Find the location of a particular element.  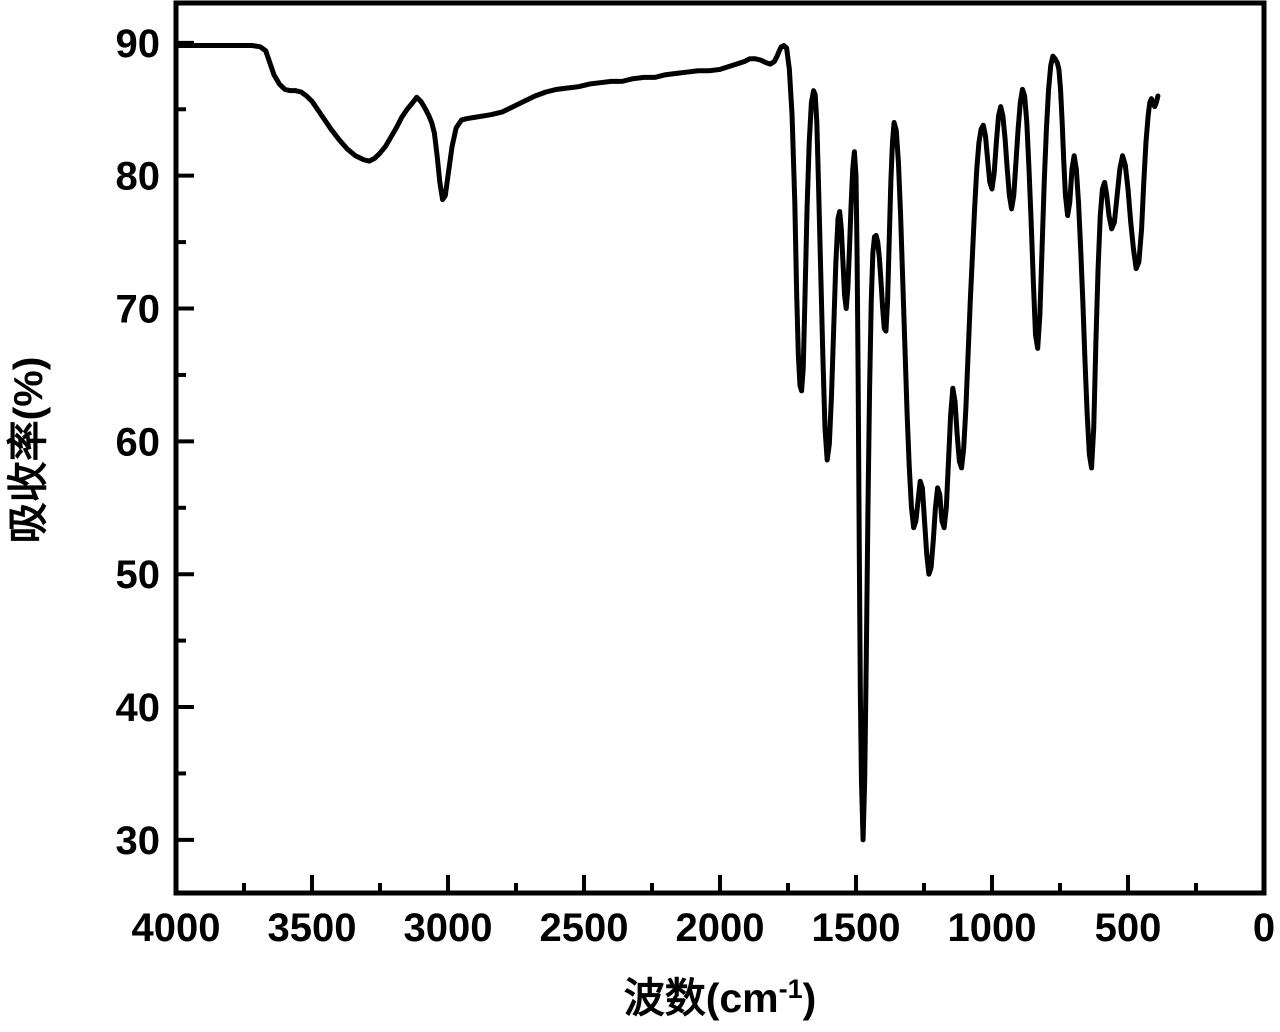

x-axis-tick-labels: 4000 3500 3000 2500 2000 1500 1000 500 0 is located at coordinates (704, 928).